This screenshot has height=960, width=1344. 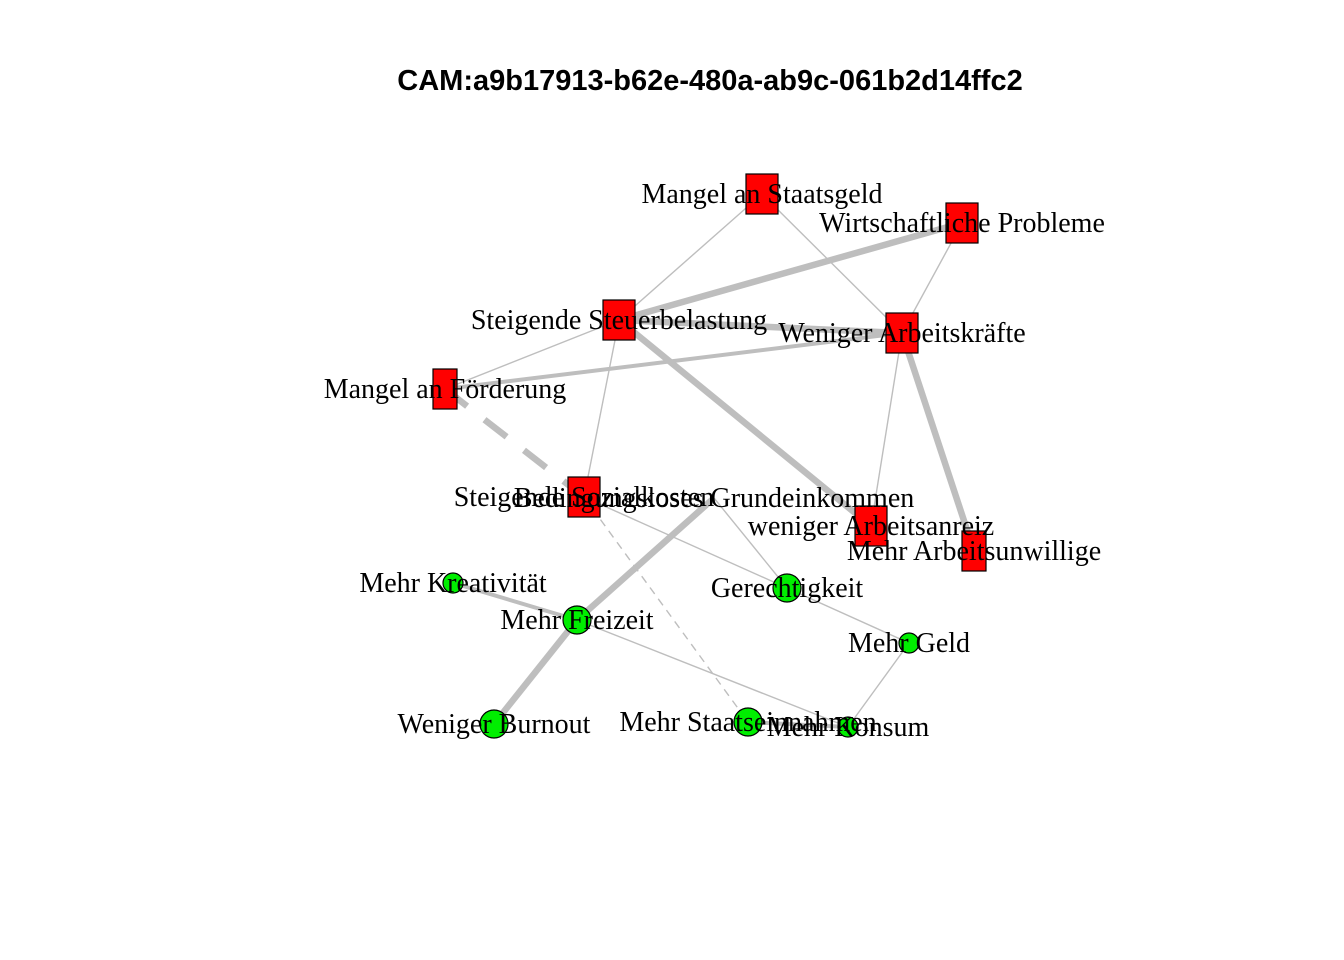 What do you see at coordinates (515, 601) in the screenshot?
I see `edge-n10-n12` at bounding box center [515, 601].